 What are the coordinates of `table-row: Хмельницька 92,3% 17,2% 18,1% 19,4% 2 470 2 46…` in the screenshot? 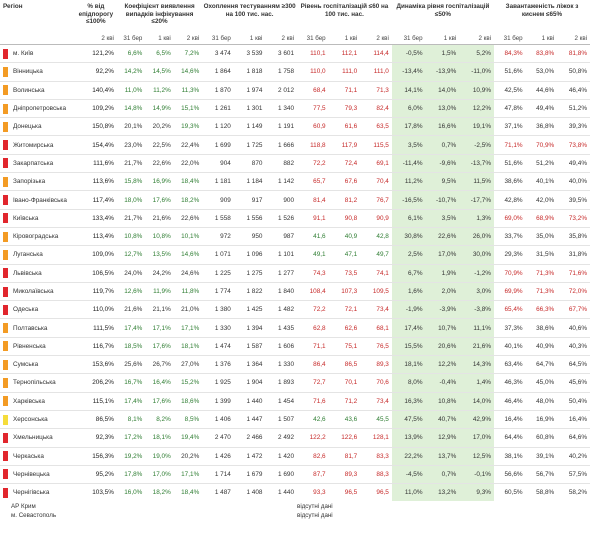 It's located at (295, 438).